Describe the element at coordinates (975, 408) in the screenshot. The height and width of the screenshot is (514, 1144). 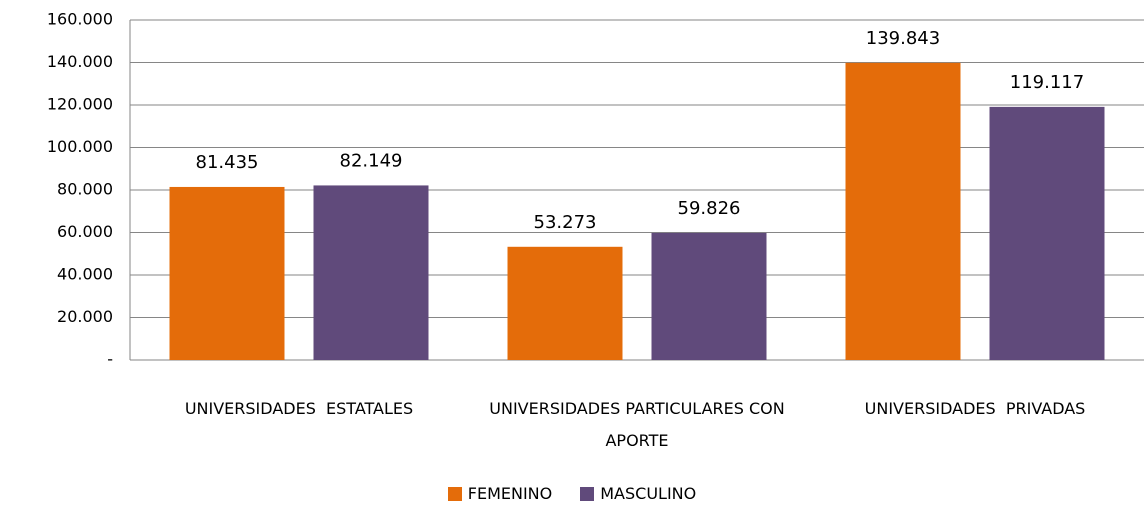
I see `x-tick-label: UNIVERSIDADES PRIVADAS` at that location.